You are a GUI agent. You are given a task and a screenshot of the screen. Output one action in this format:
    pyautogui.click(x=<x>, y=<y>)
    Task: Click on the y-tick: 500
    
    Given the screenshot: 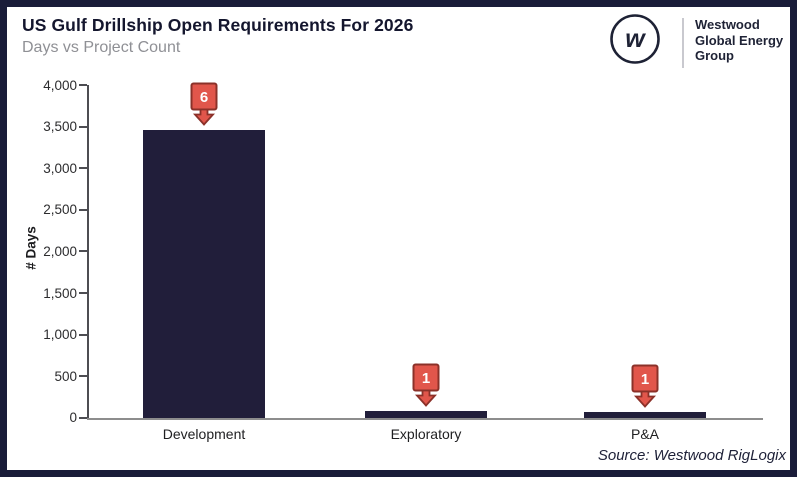 What is the action you would take?
    pyautogui.click(x=47, y=376)
    